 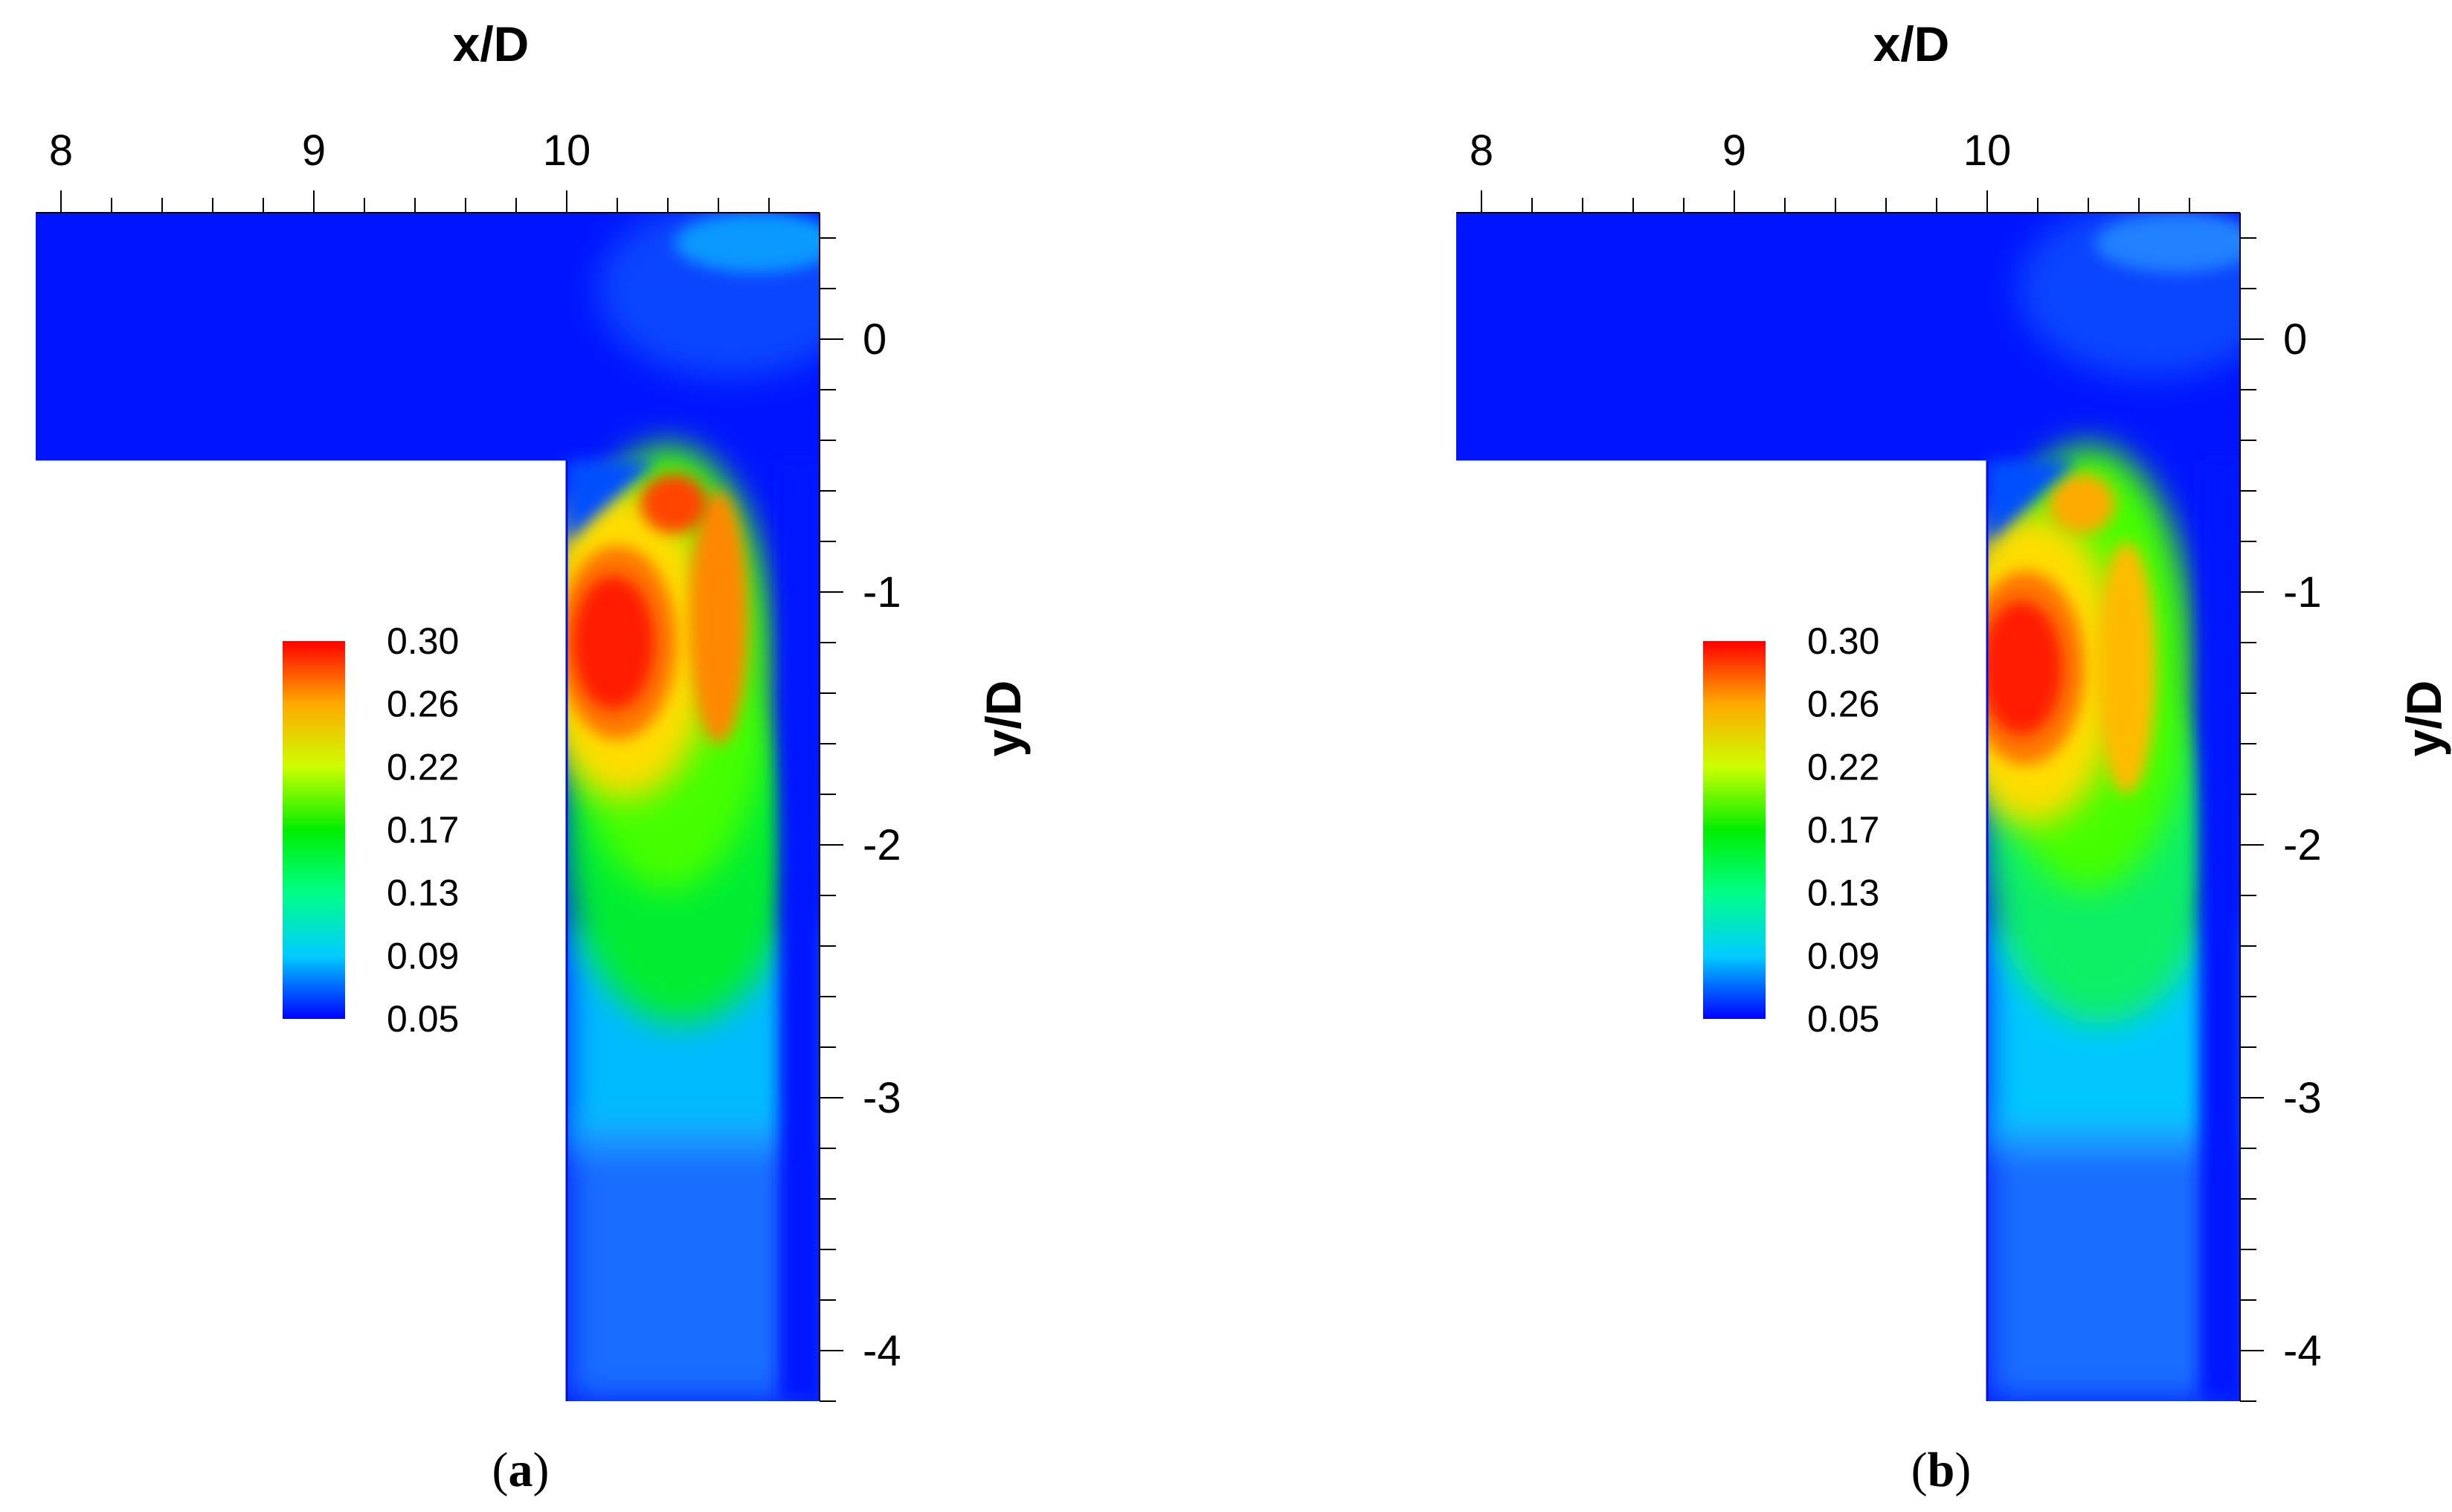 I want to click on contour-field-a, so click(x=677, y=807).